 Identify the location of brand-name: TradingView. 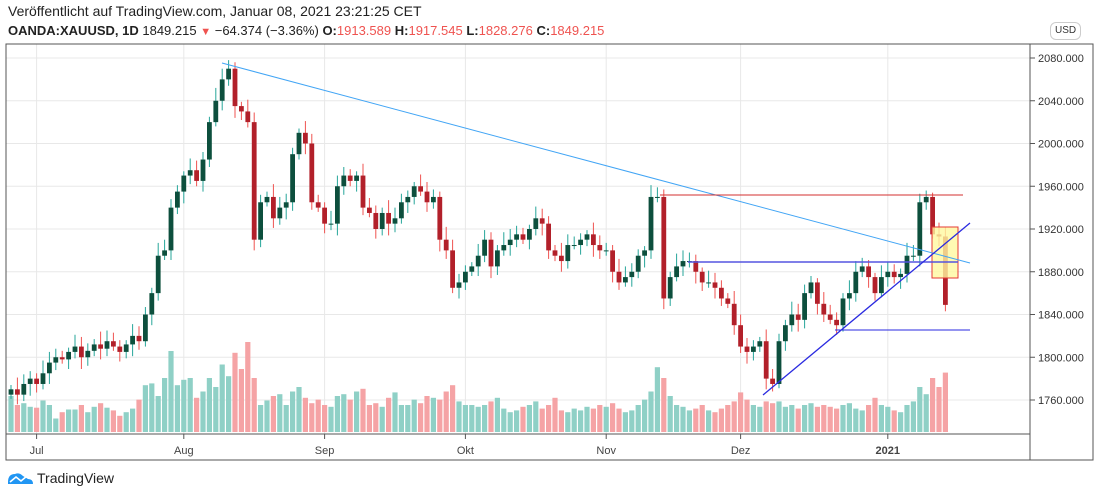
(76, 478).